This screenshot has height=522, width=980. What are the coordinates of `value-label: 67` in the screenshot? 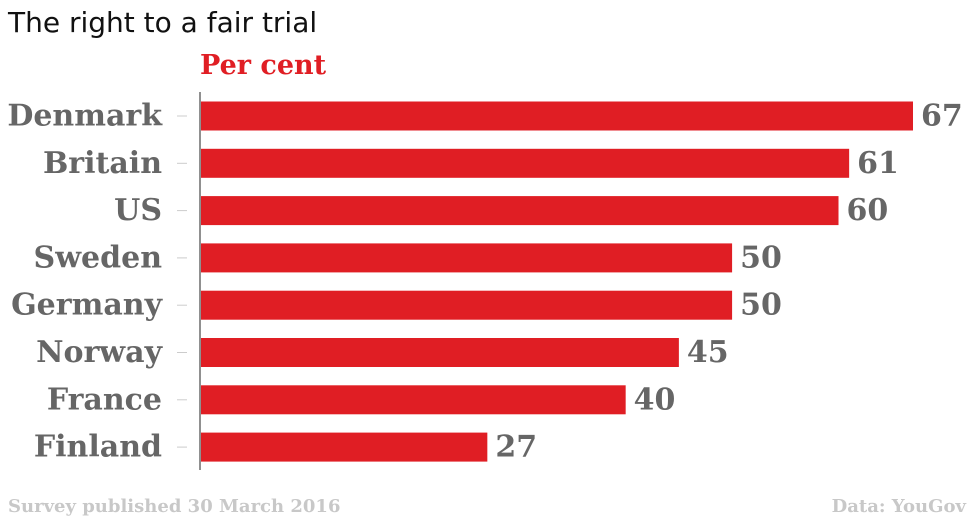 It's located at (942, 116).